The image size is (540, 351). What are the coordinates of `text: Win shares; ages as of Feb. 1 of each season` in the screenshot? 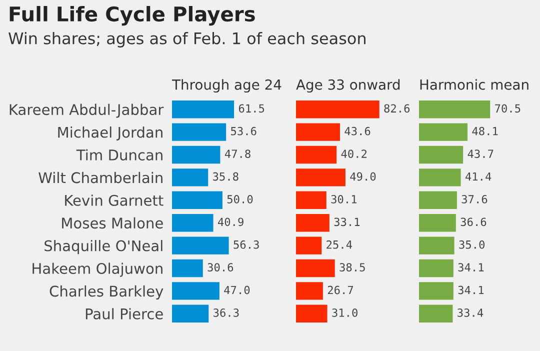 It's located at (187, 40).